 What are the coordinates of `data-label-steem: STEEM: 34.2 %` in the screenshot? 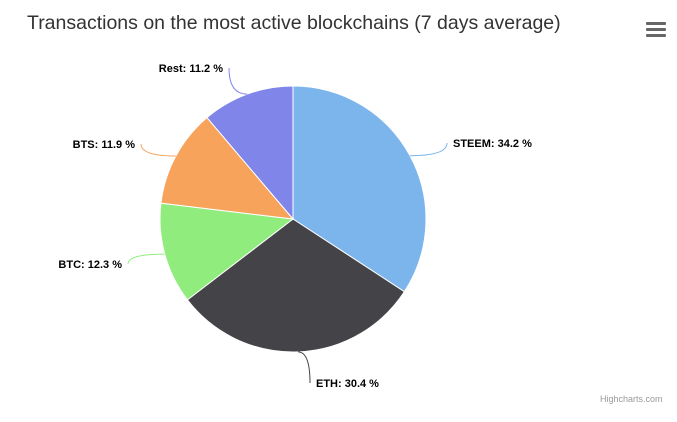 It's located at (492, 144).